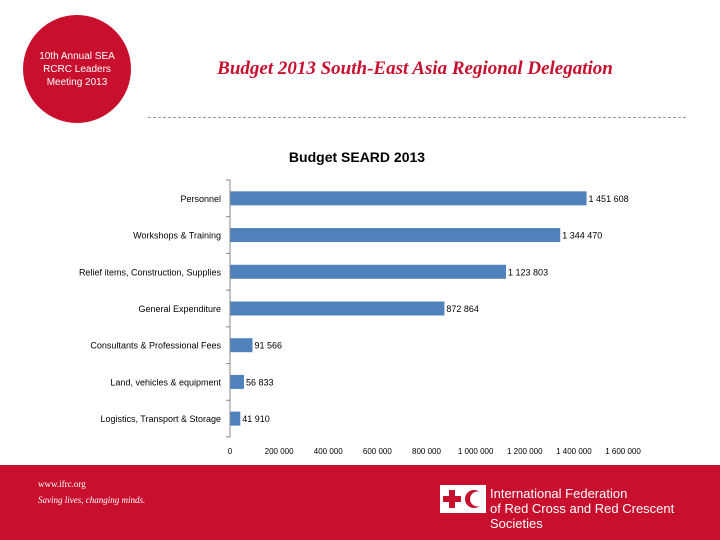 Image resolution: width=720 pixels, height=540 pixels. What do you see at coordinates (417, 117) in the screenshot?
I see `title-divider` at bounding box center [417, 117].